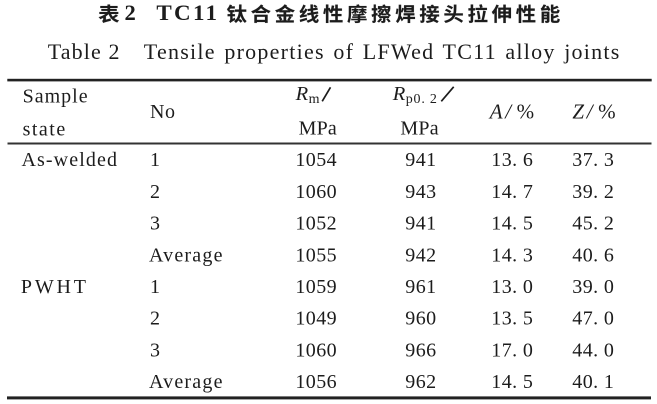 Image resolution: width=657 pixels, height=404 pixels. What do you see at coordinates (593, 224) in the screenshot?
I see `svg-text: 45. 2` at bounding box center [593, 224].